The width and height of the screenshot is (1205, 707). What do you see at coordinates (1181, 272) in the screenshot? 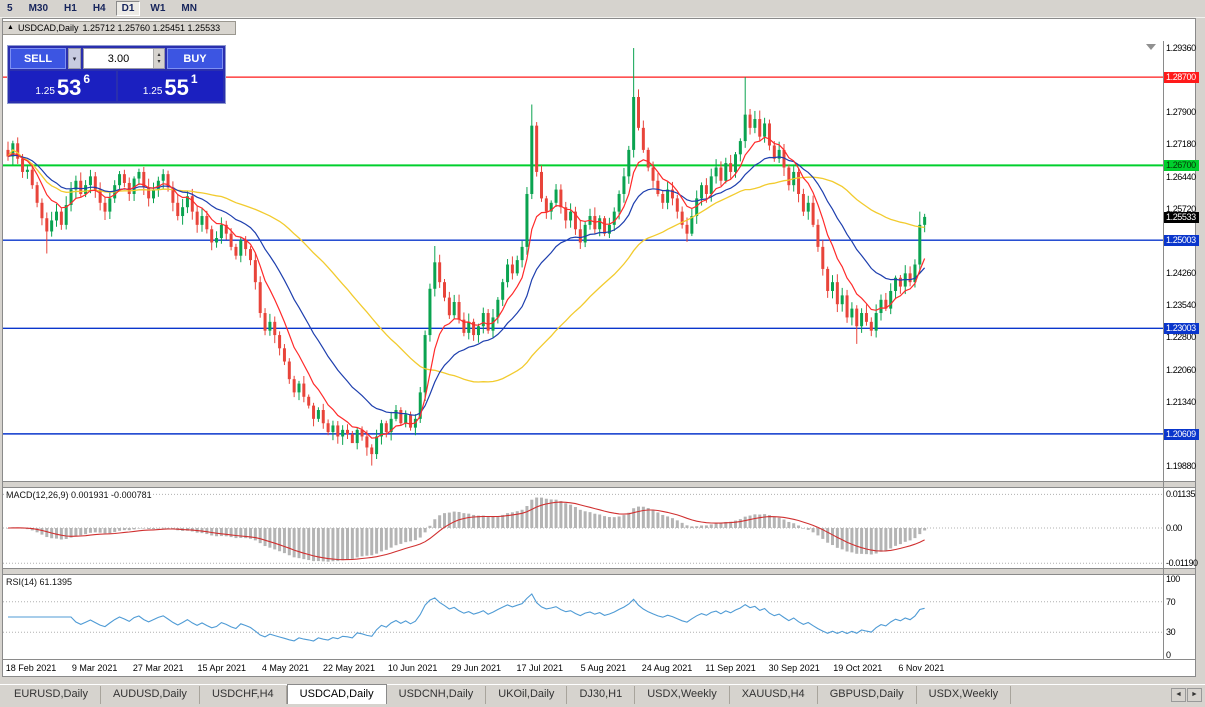
I see `axis-tick-label: 1.24260` at bounding box center [1181, 272].